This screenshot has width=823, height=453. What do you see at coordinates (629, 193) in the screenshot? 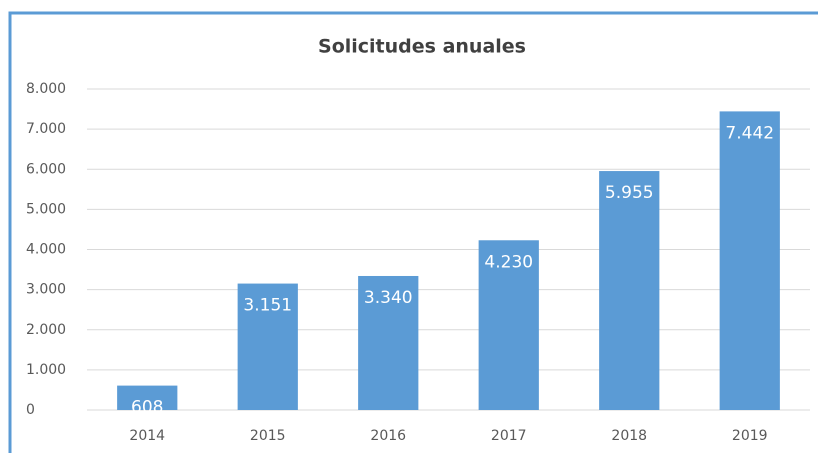
I see `data-label: 5.955` at bounding box center [629, 193].